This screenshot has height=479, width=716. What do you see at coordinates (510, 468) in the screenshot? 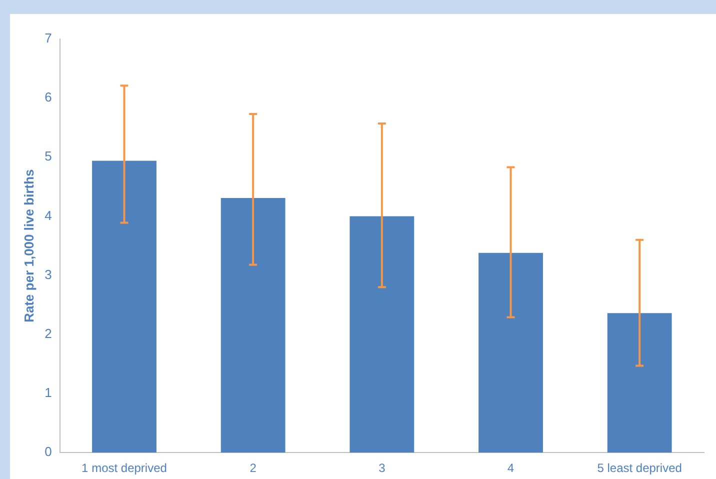
I see `x-tick-label: 4` at bounding box center [510, 468].